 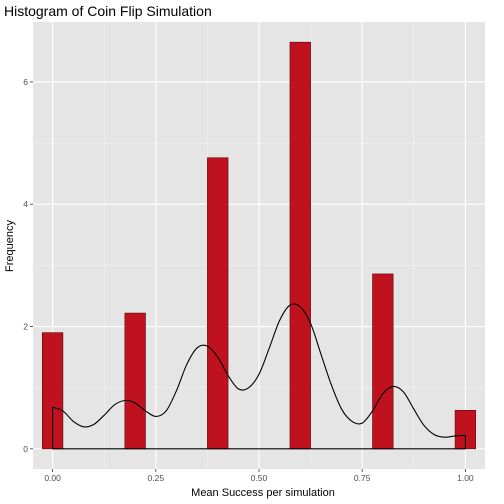 What do you see at coordinates (362, 478) in the screenshot?
I see `x-tick-label: 0.75` at bounding box center [362, 478].